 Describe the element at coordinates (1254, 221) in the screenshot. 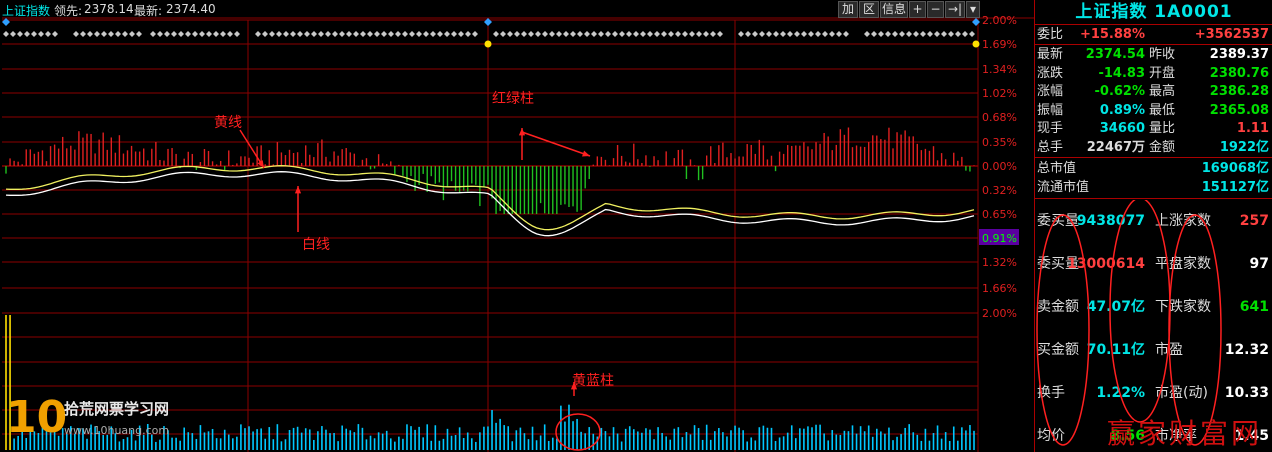

I see `breadth-value: 257` at that location.